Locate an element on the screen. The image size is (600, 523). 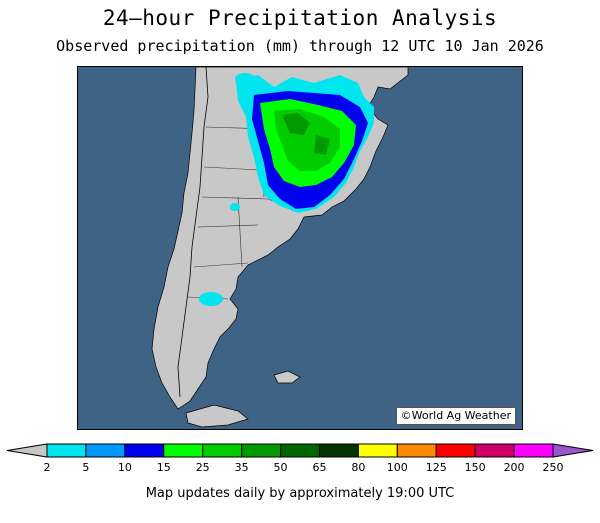
legend-tick-label: 15 is located at coordinates (164, 467).